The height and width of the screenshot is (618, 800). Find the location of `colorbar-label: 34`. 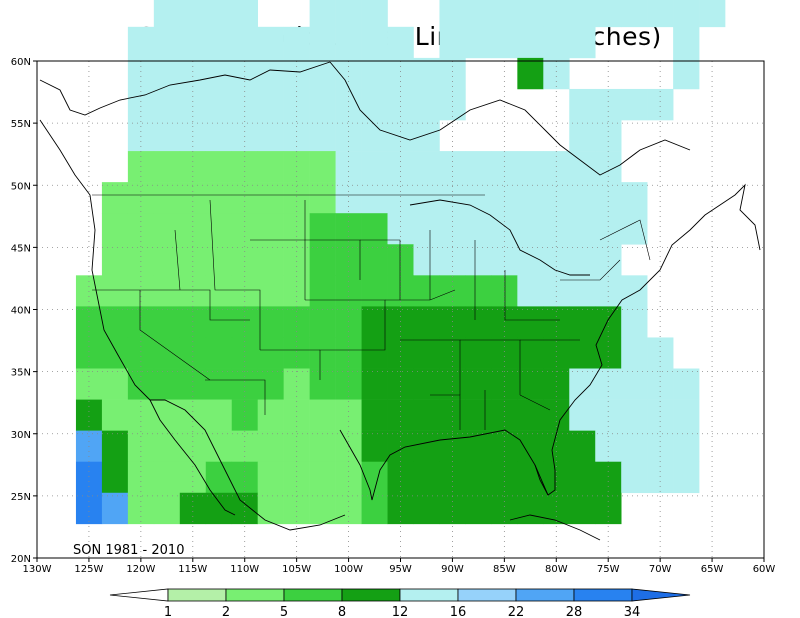

colorbar-label: 34 is located at coordinates (632, 611).